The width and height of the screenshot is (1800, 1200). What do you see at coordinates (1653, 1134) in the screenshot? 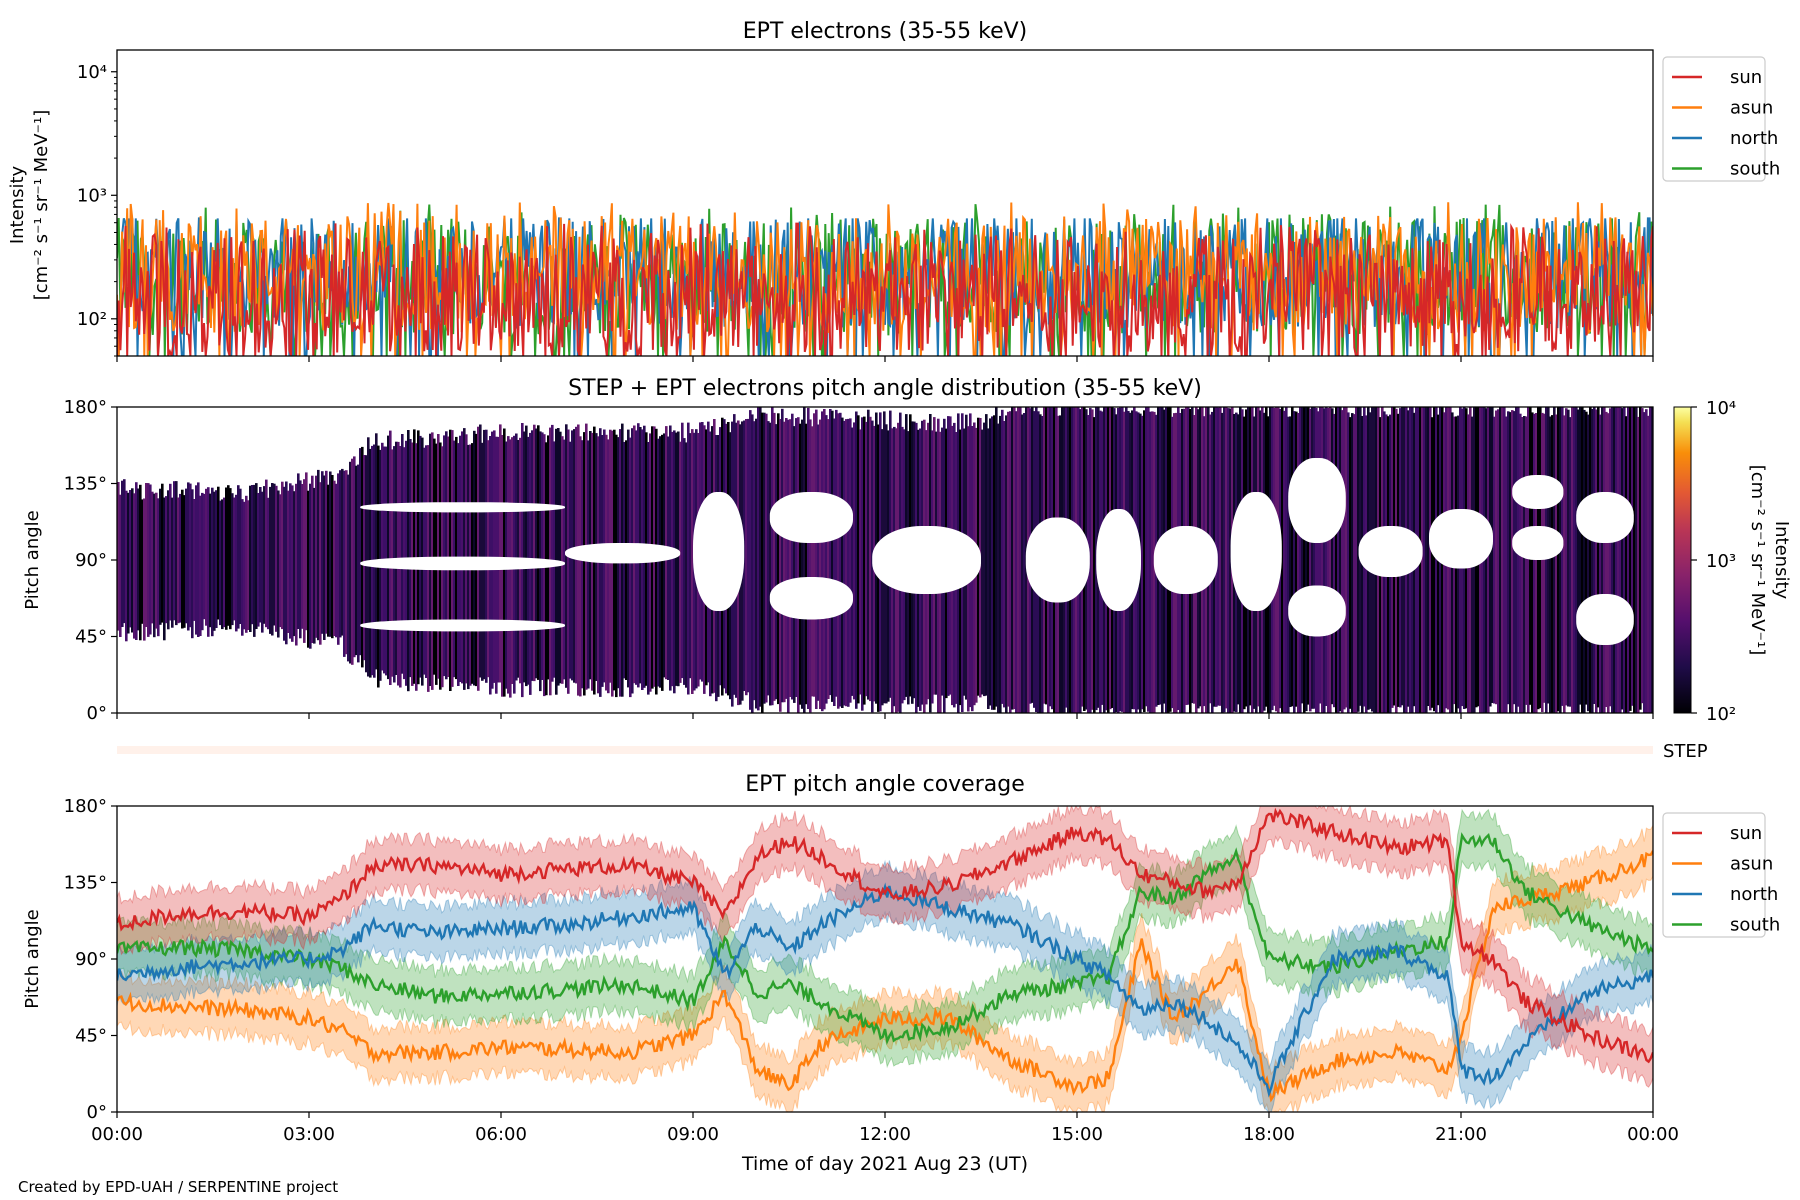
I see `xtick-label: 00:00` at bounding box center [1653, 1134].